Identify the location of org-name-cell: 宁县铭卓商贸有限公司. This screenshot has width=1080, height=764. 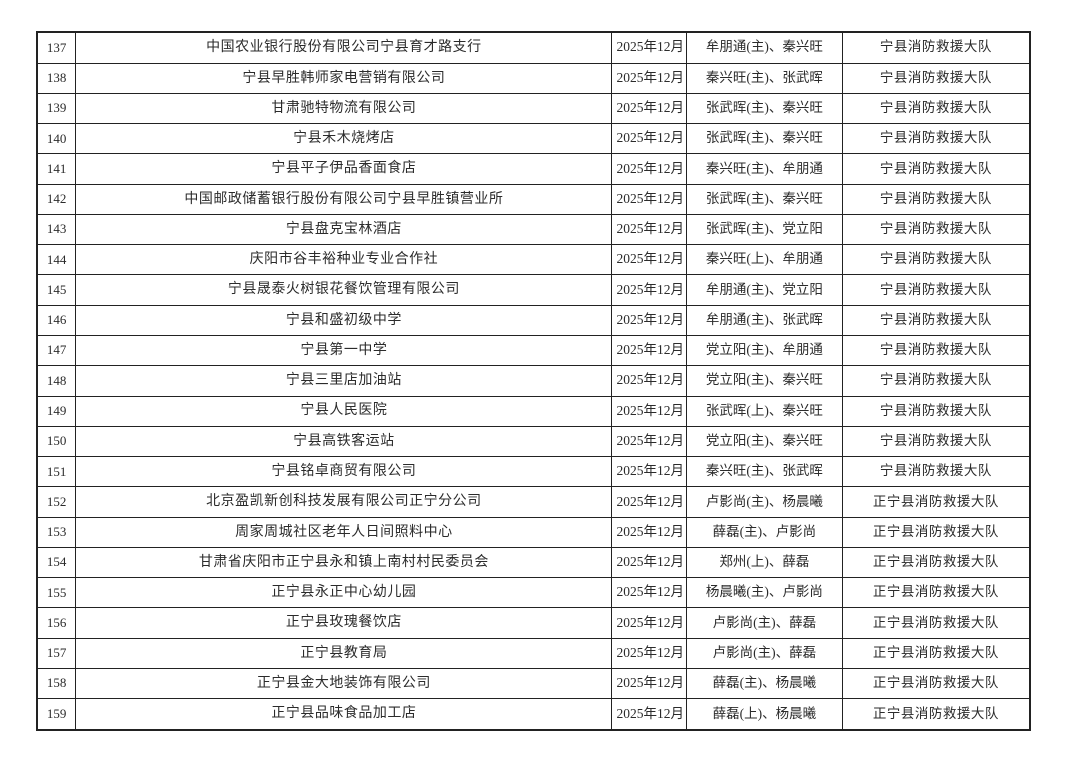
(344, 472).